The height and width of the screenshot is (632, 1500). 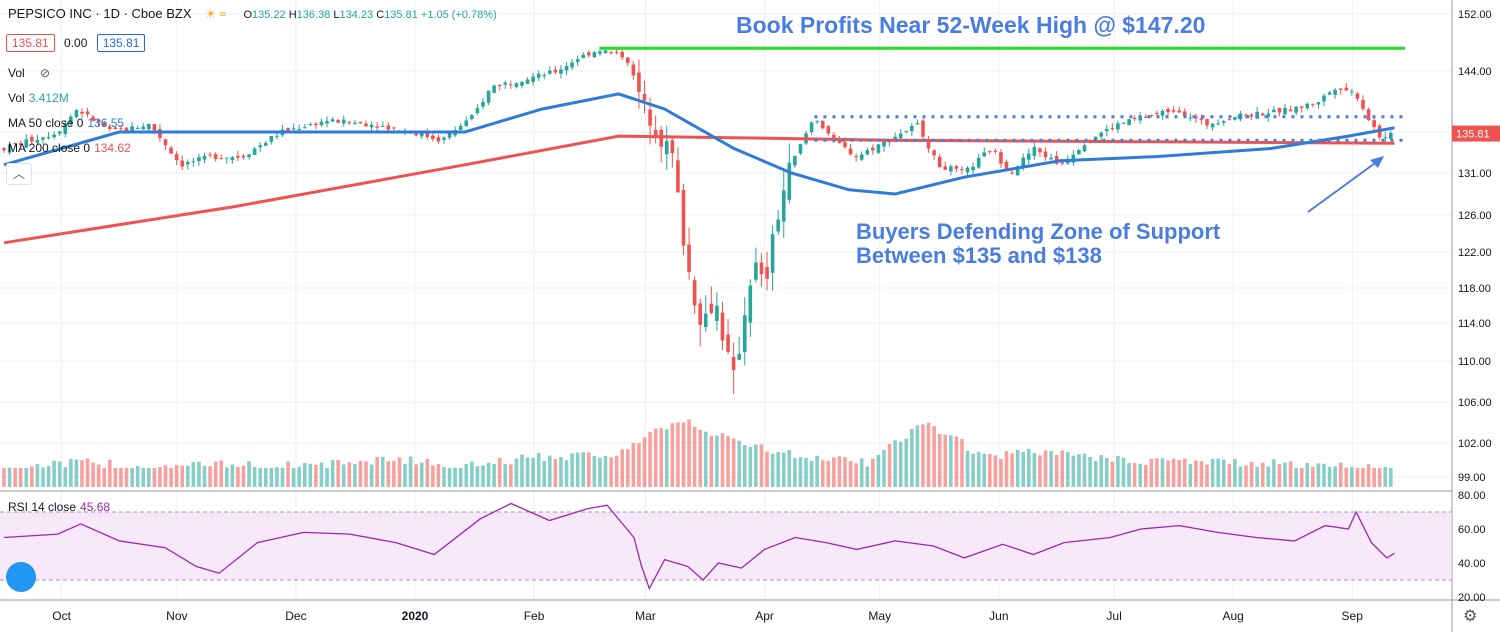 What do you see at coordinates (1474, 324) in the screenshot?
I see `price-tick-label: 114.00` at bounding box center [1474, 324].